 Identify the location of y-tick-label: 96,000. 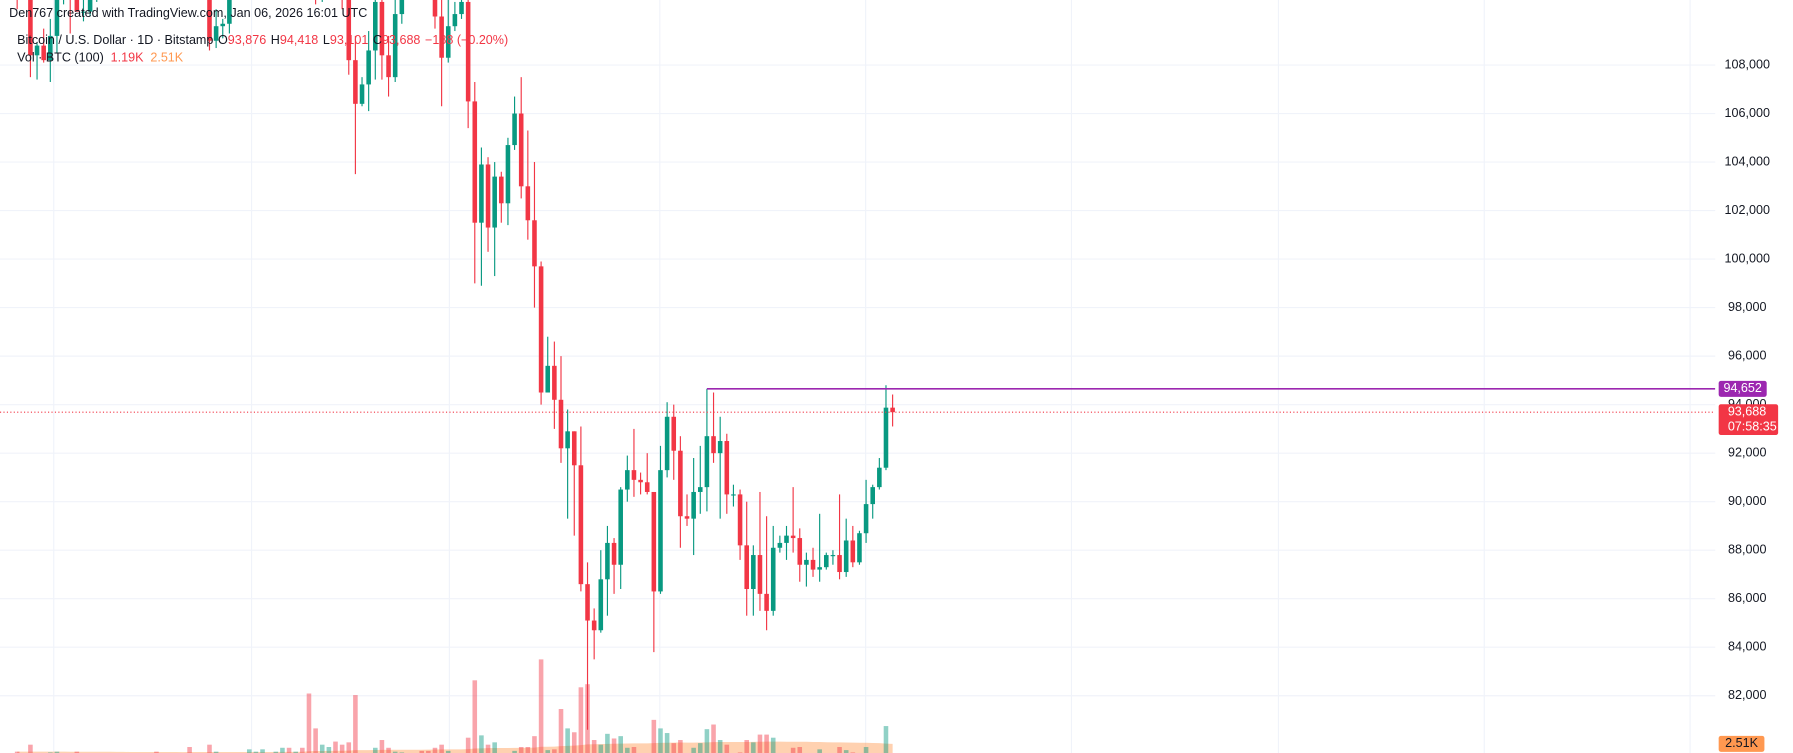
(1747, 355).